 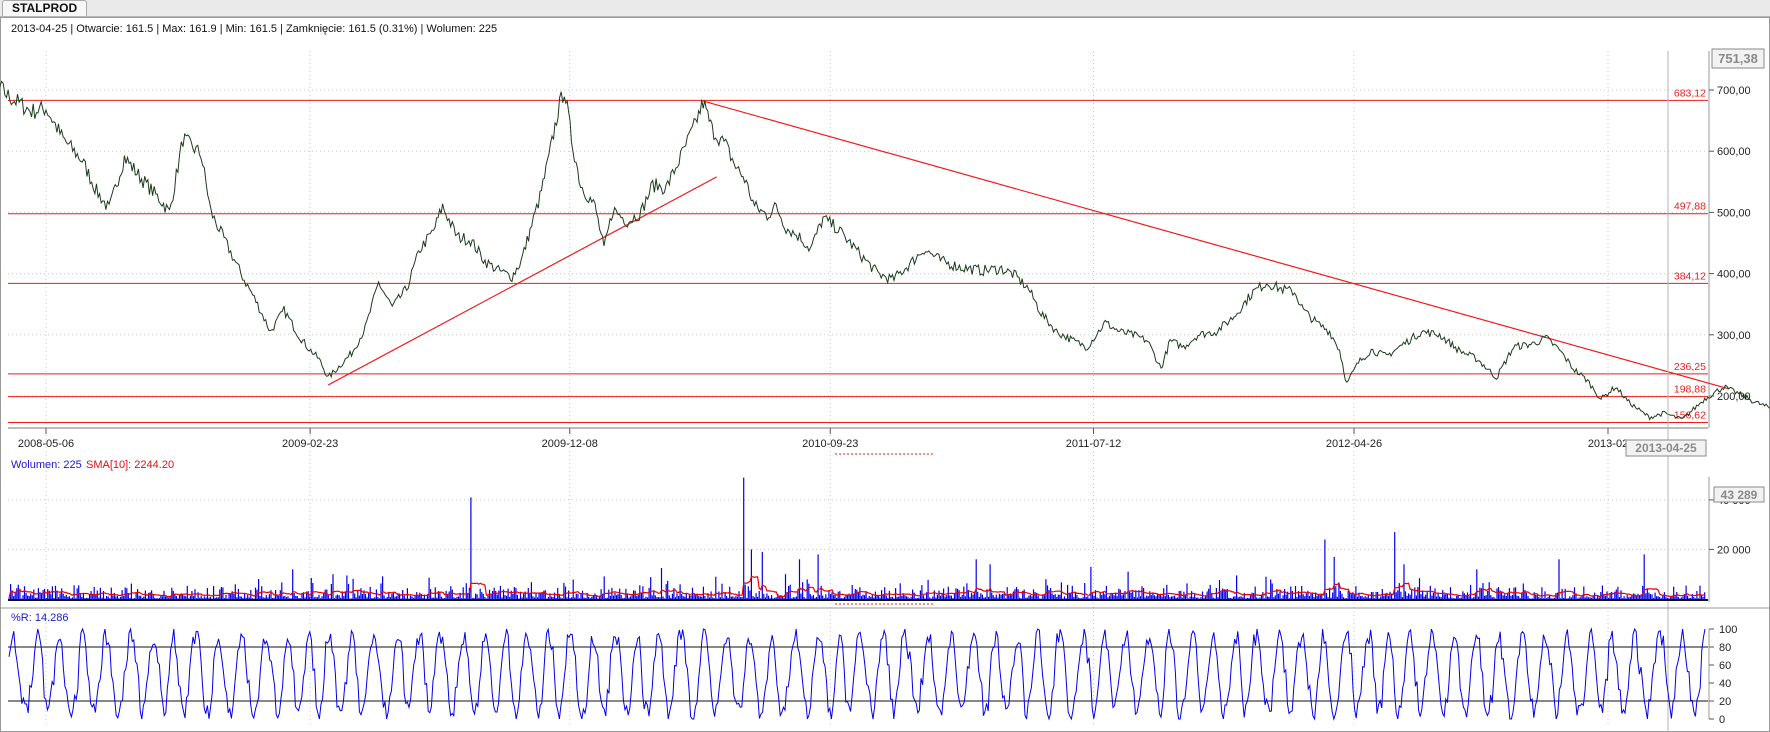 I want to click on wr-grid, so click(x=858, y=674).